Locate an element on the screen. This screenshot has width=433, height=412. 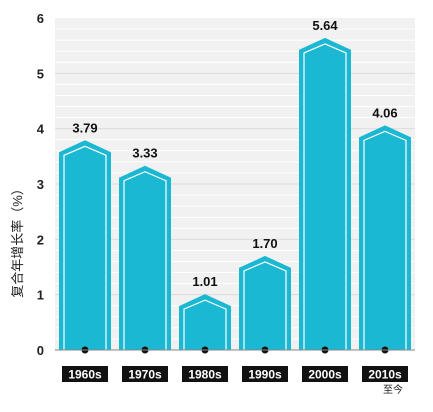
value-label: 5.64 is located at coordinates (325, 25).